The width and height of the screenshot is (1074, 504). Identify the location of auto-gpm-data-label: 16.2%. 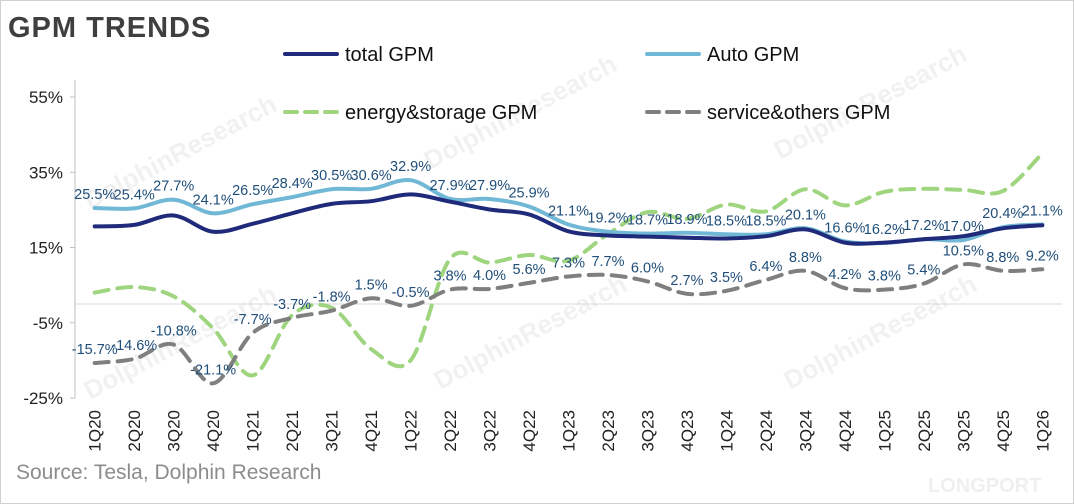
(884, 230).